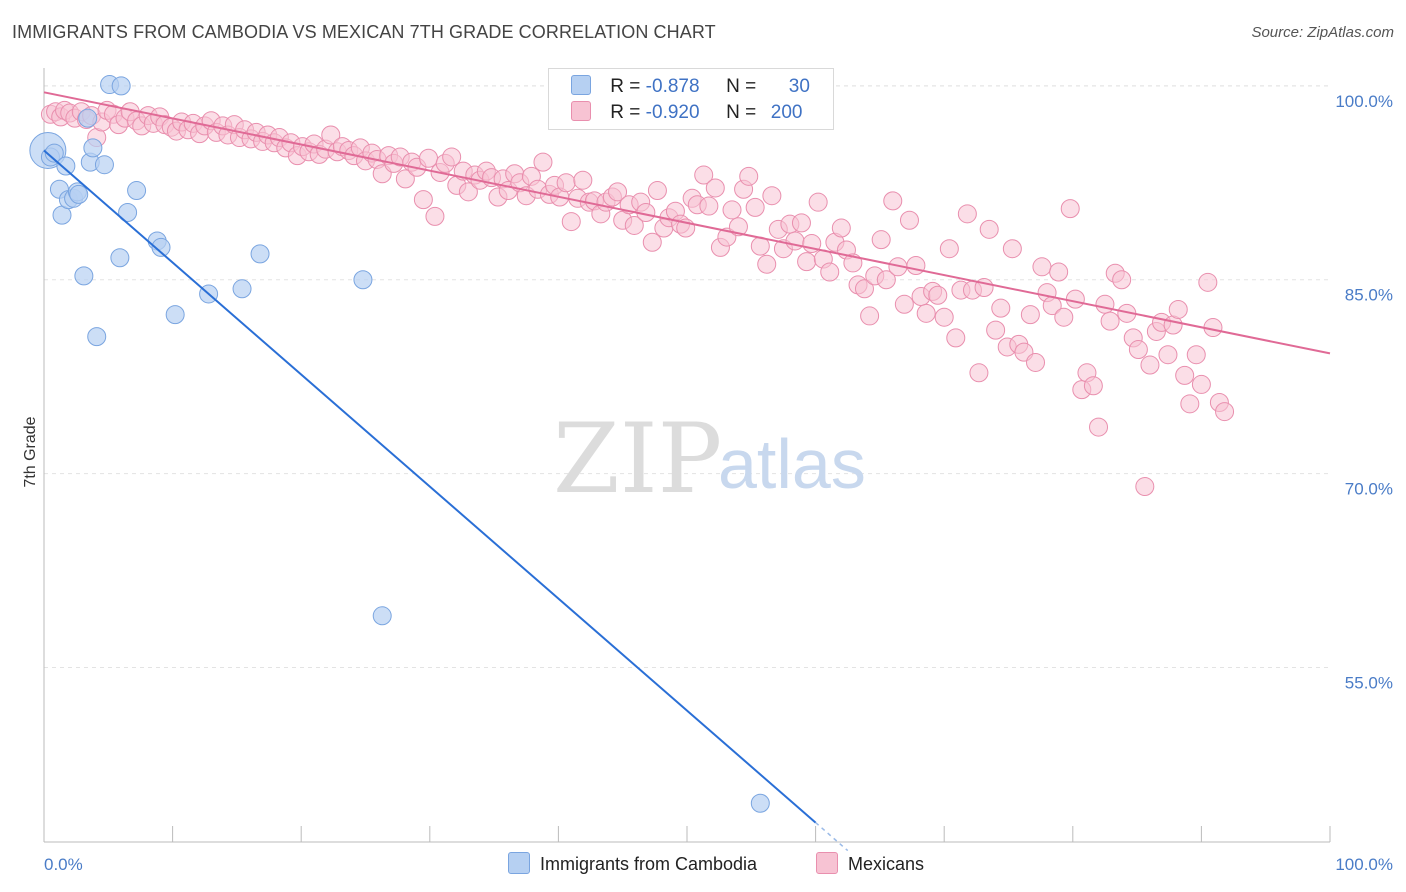 This screenshot has width=1406, height=892. What do you see at coordinates (1364, 864) in the screenshot?
I see `x-tick-label-100: 100.0%` at bounding box center [1364, 864].